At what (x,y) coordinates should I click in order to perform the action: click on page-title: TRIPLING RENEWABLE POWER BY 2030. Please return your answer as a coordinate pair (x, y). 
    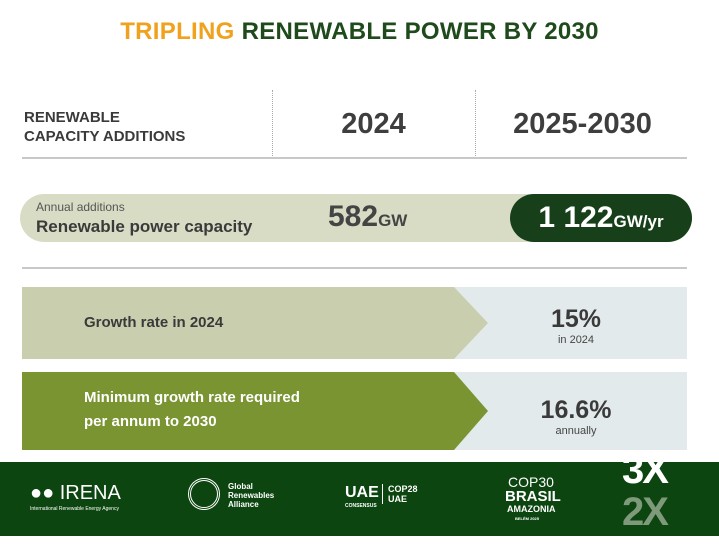
    Looking at the image, I should click on (359, 31).